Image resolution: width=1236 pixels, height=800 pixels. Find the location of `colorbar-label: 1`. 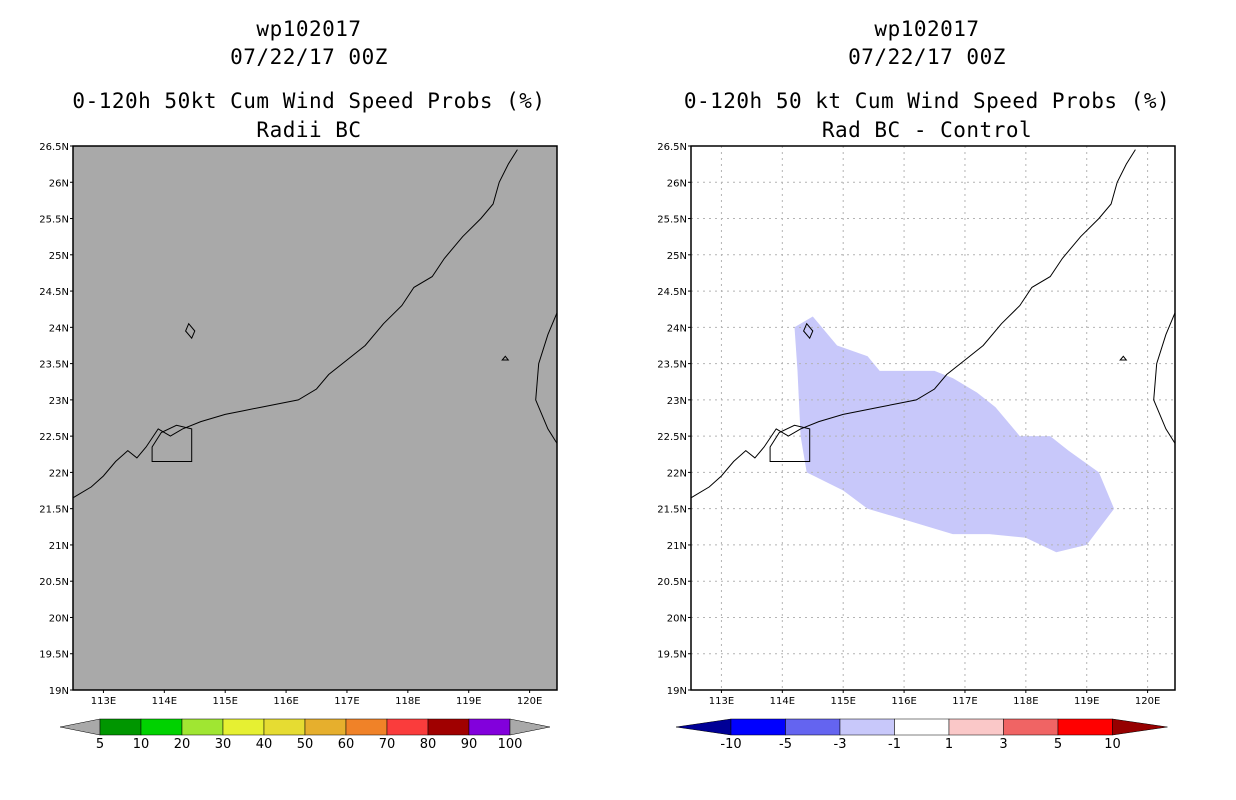

colorbar-label: 1 is located at coordinates (949, 744).